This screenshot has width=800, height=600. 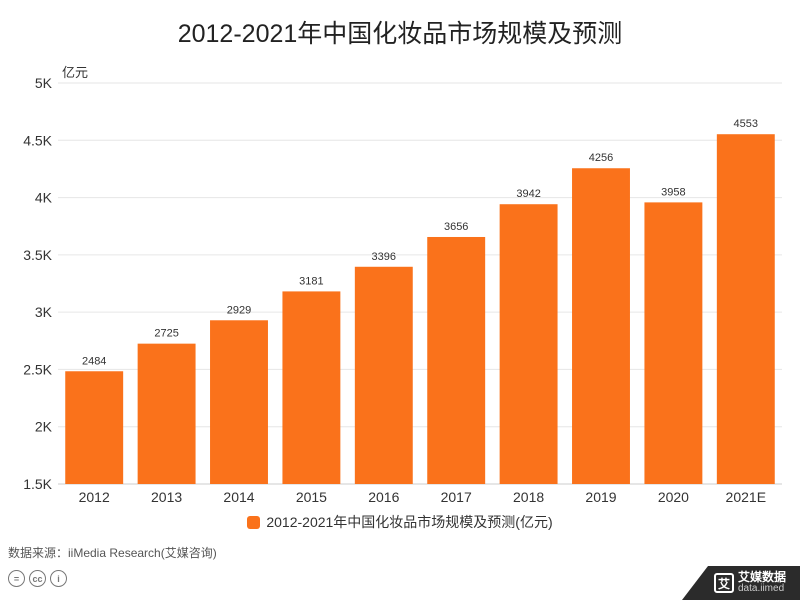 I want to click on brand-url: data.iimed, so click(x=761, y=589).